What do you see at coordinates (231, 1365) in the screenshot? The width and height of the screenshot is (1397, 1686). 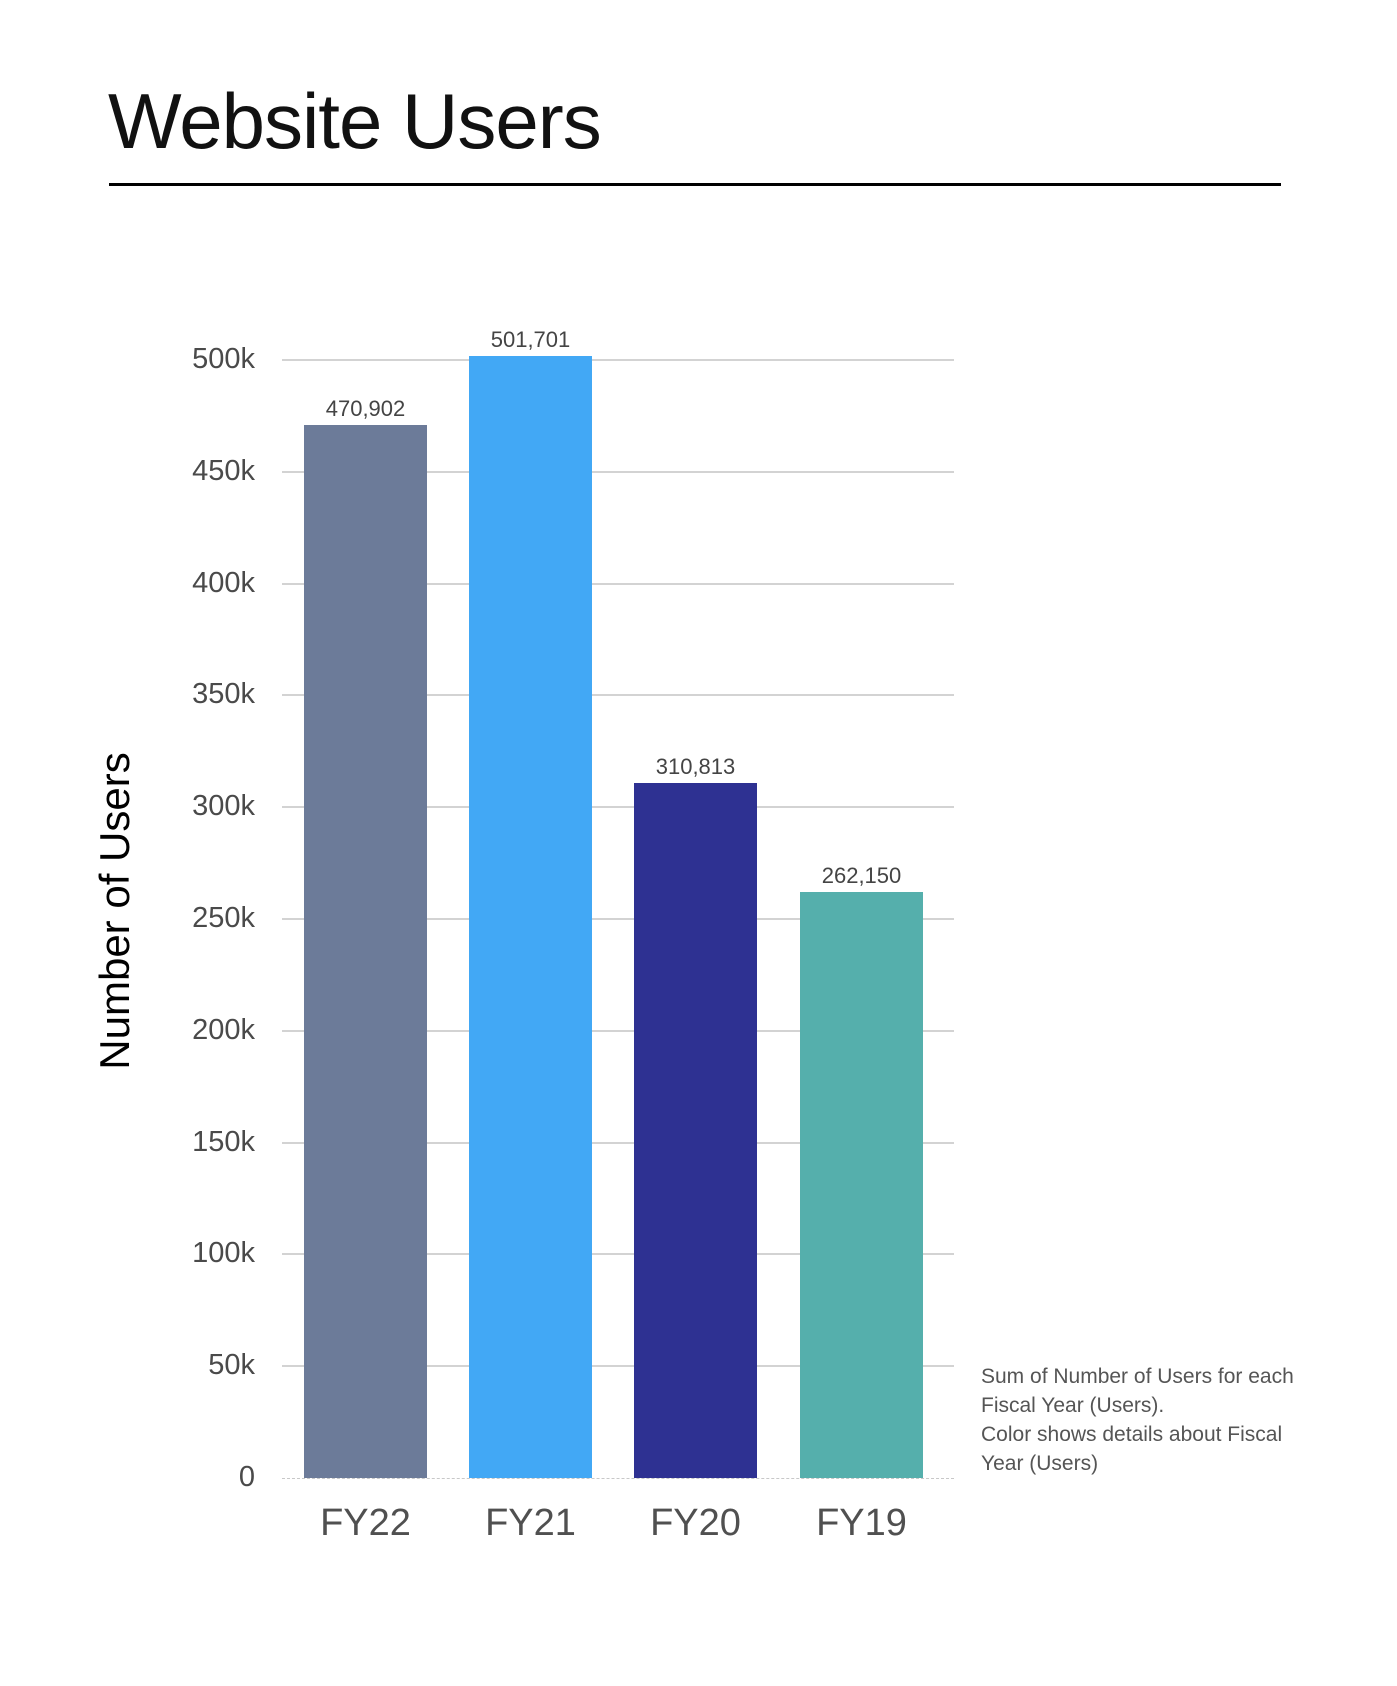 I see `y-tick-label: 50k` at bounding box center [231, 1365].